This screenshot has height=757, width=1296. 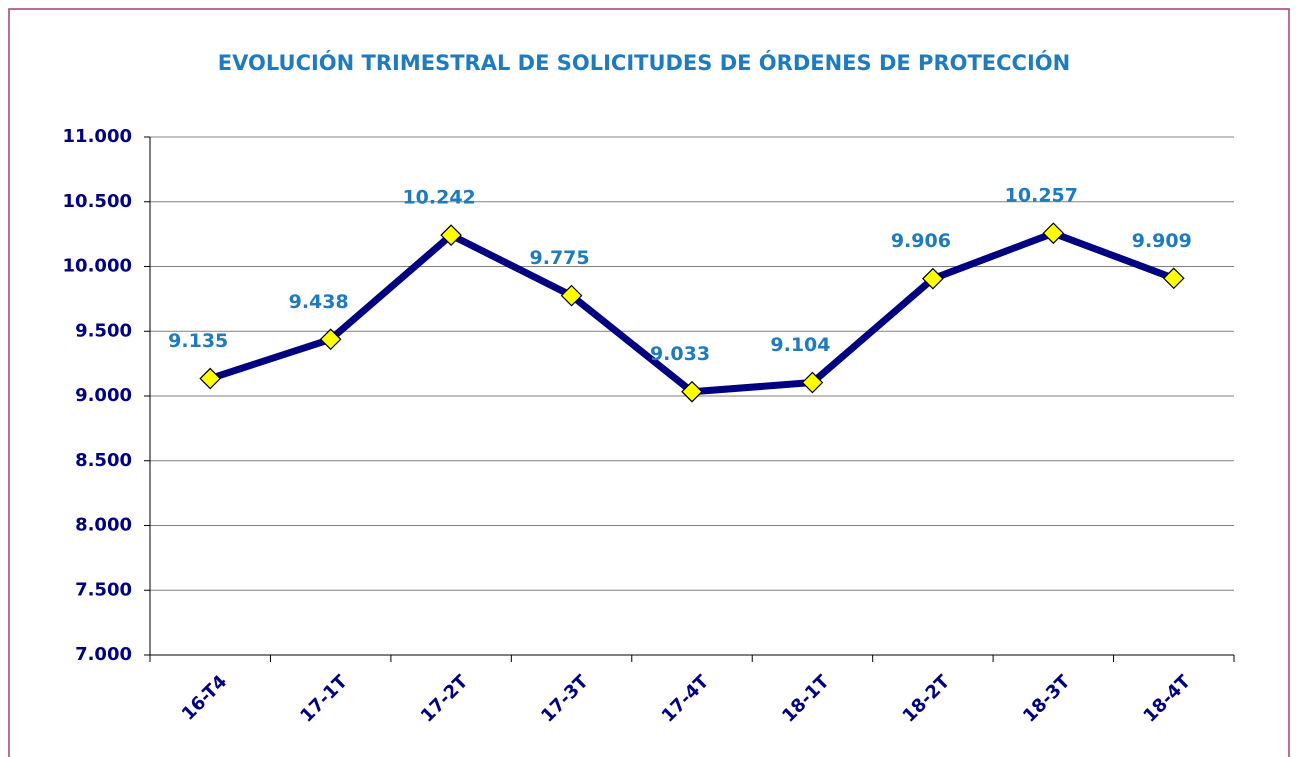 I want to click on x-tick-label: 17-3T, so click(x=565, y=699).